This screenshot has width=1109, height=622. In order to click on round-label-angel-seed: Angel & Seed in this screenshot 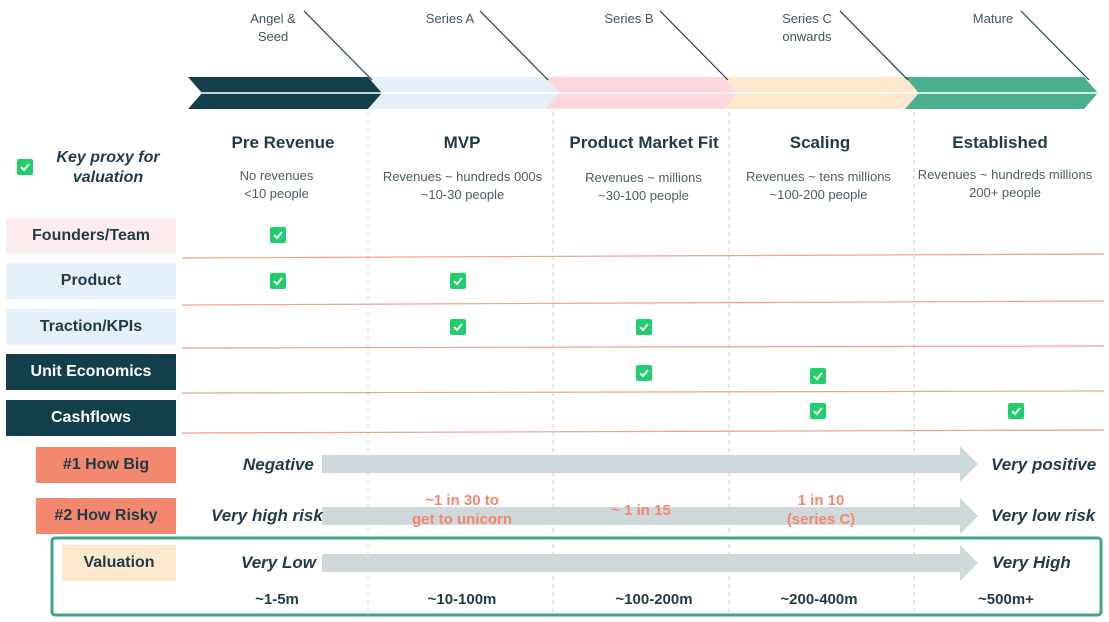, I will do `click(273, 27)`.